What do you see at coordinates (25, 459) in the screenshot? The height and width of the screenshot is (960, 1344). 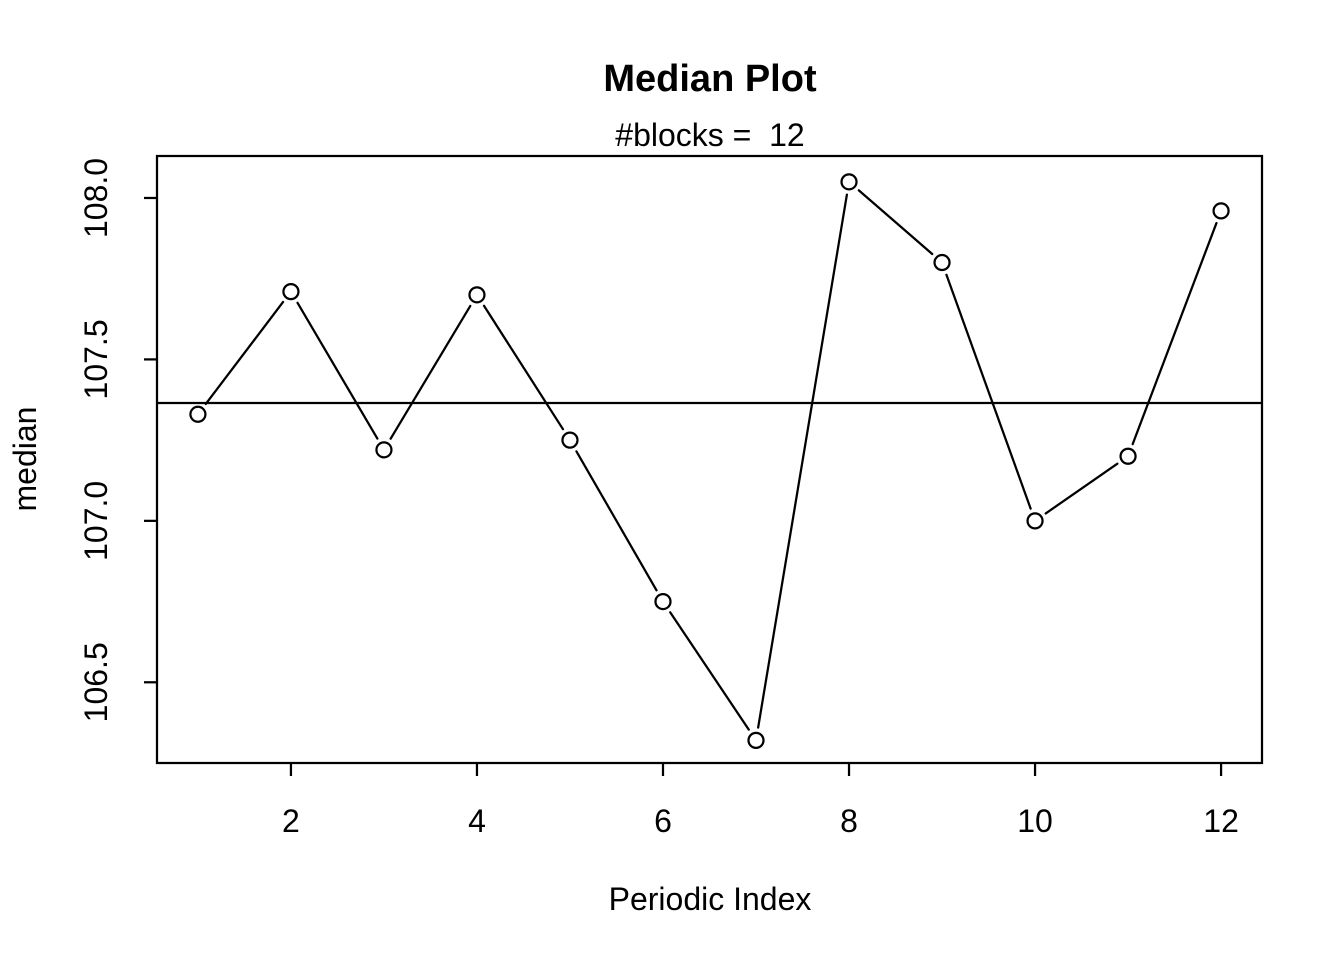 I see `y-axis-label: median` at bounding box center [25, 459].